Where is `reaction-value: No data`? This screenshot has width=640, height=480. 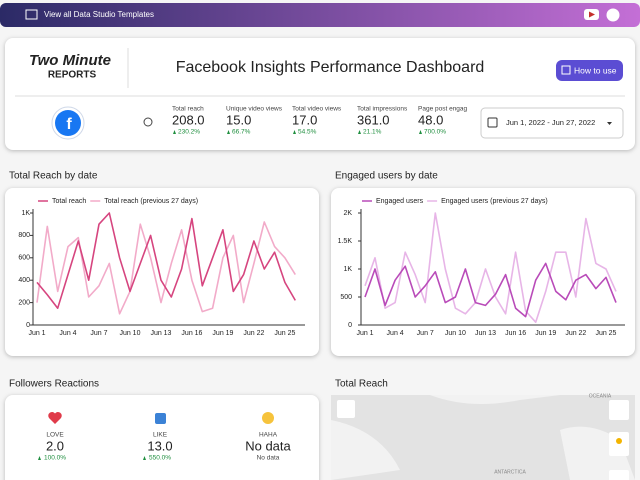
reaction-value: No data is located at coordinates (268, 445).